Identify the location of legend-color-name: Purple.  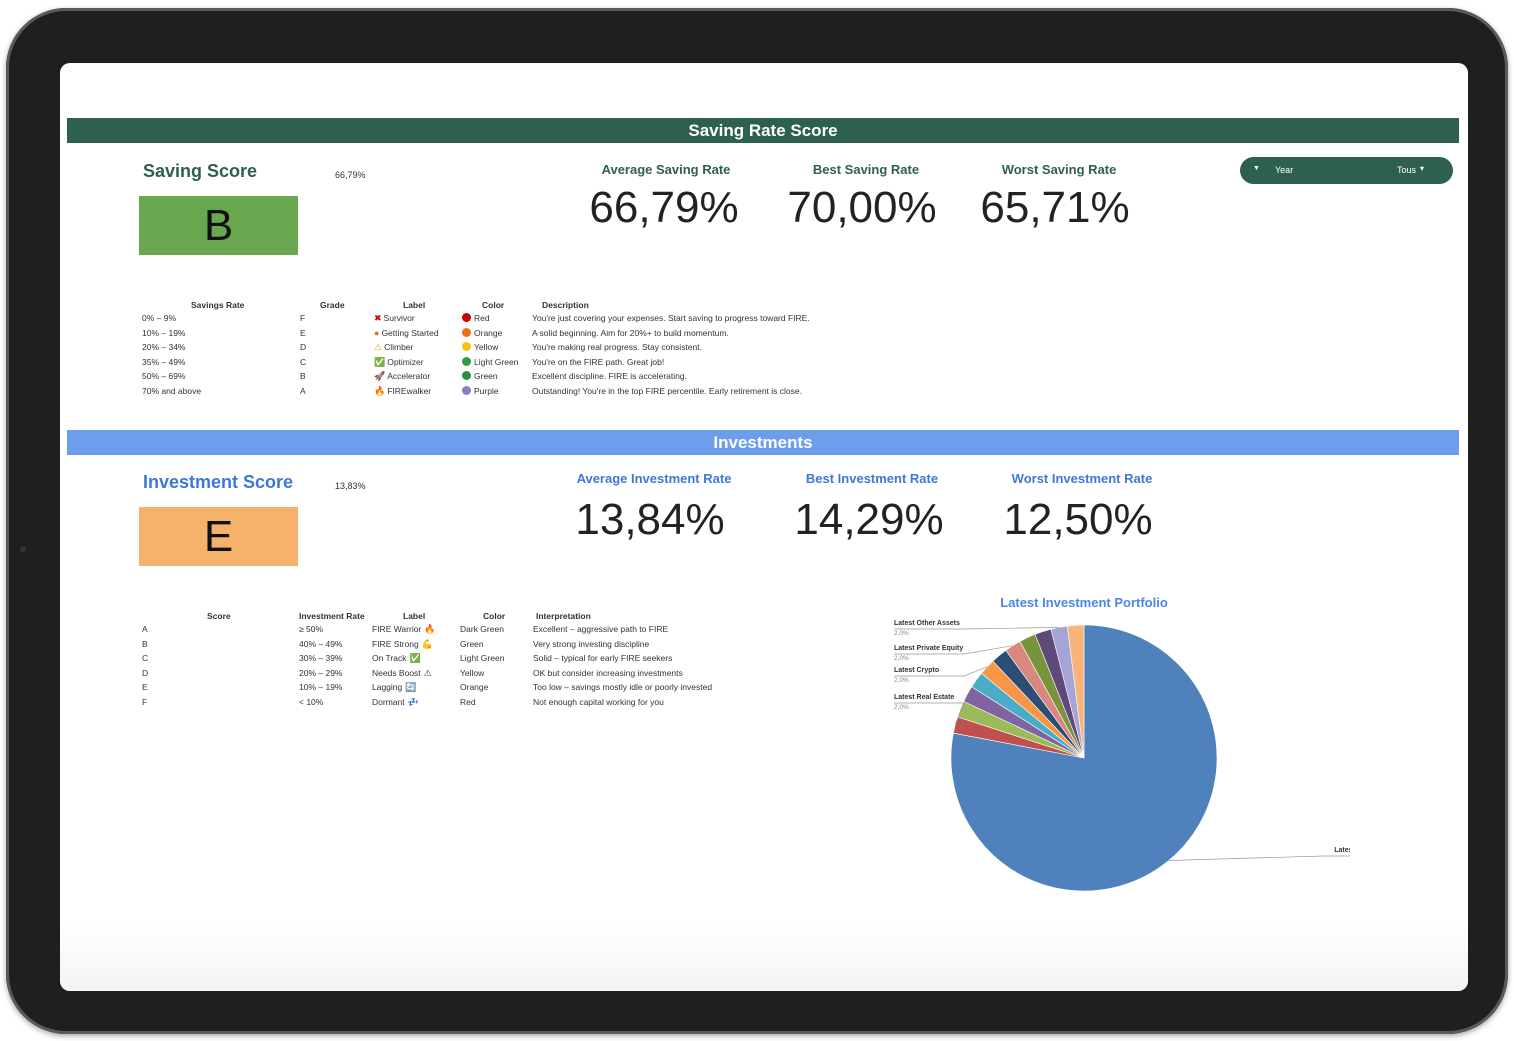
(486, 390).